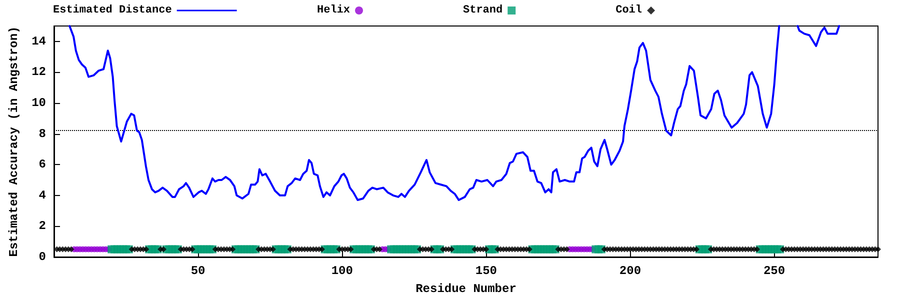 The width and height of the screenshot is (900, 300). Describe the element at coordinates (774, 271) in the screenshot. I see `x-tick-label: 250` at that location.